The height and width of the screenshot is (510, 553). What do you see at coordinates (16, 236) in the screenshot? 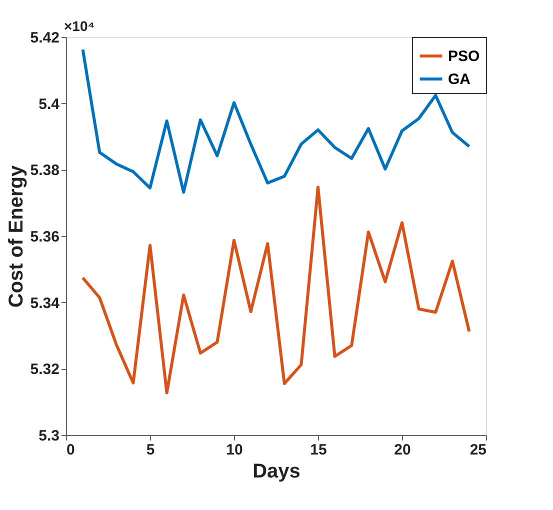
I see `y-axis-title: Cost of Energy` at bounding box center [16, 236].